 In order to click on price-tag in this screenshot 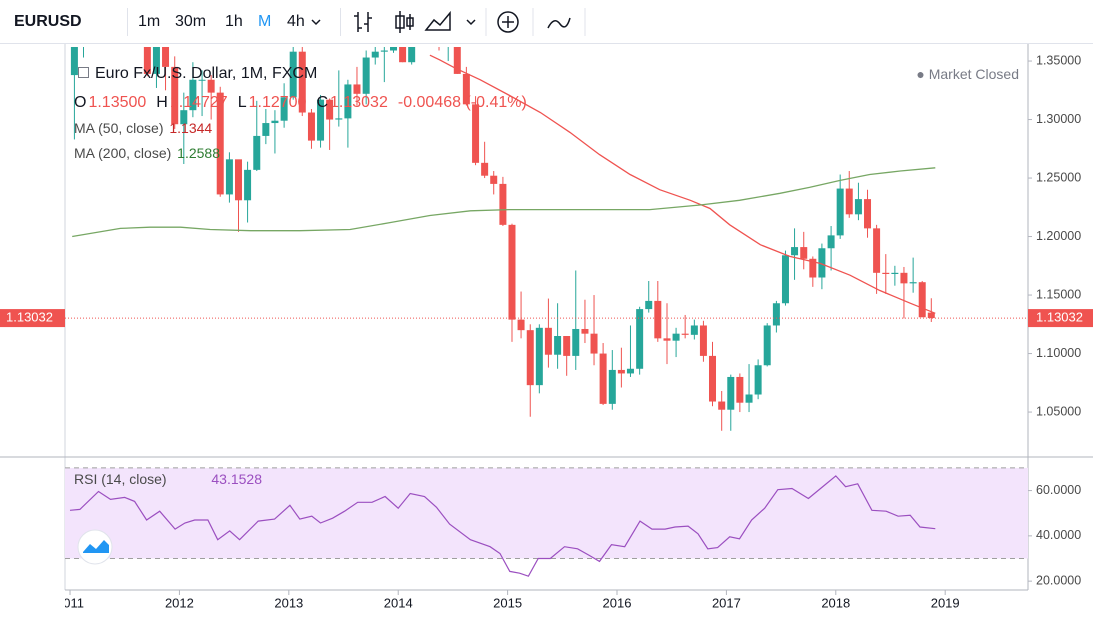, I will do `click(1060, 318)`.